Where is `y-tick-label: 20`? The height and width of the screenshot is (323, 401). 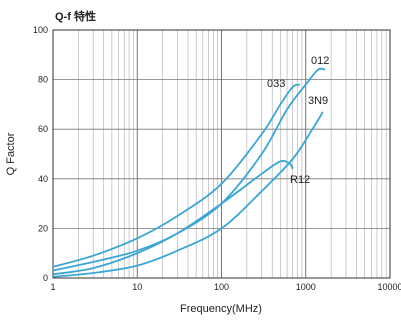
y-tick-label: 20 is located at coordinates (43, 228).